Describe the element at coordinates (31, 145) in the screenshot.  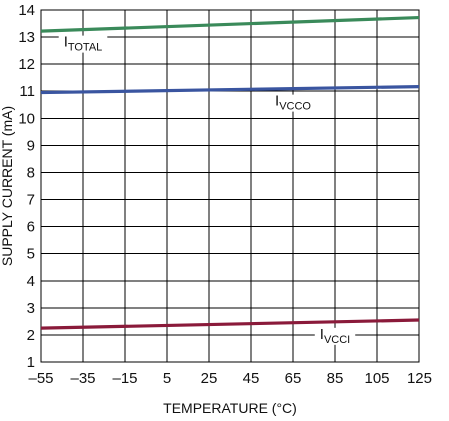
I see `y-tick-label: 9` at that location.